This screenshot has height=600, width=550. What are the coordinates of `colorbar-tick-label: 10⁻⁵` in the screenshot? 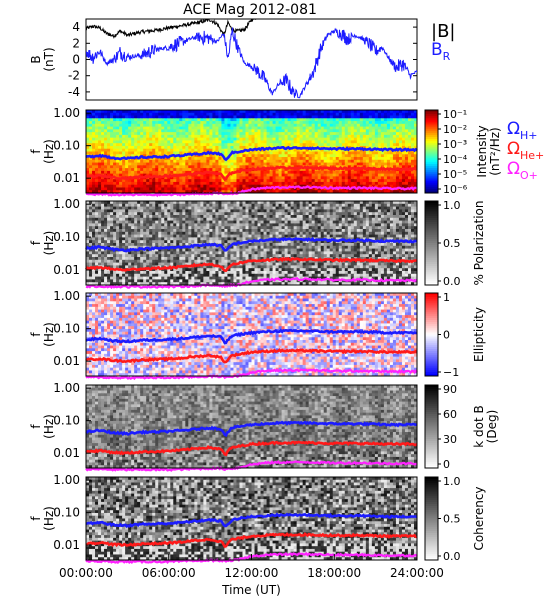 It's located at (455, 174).